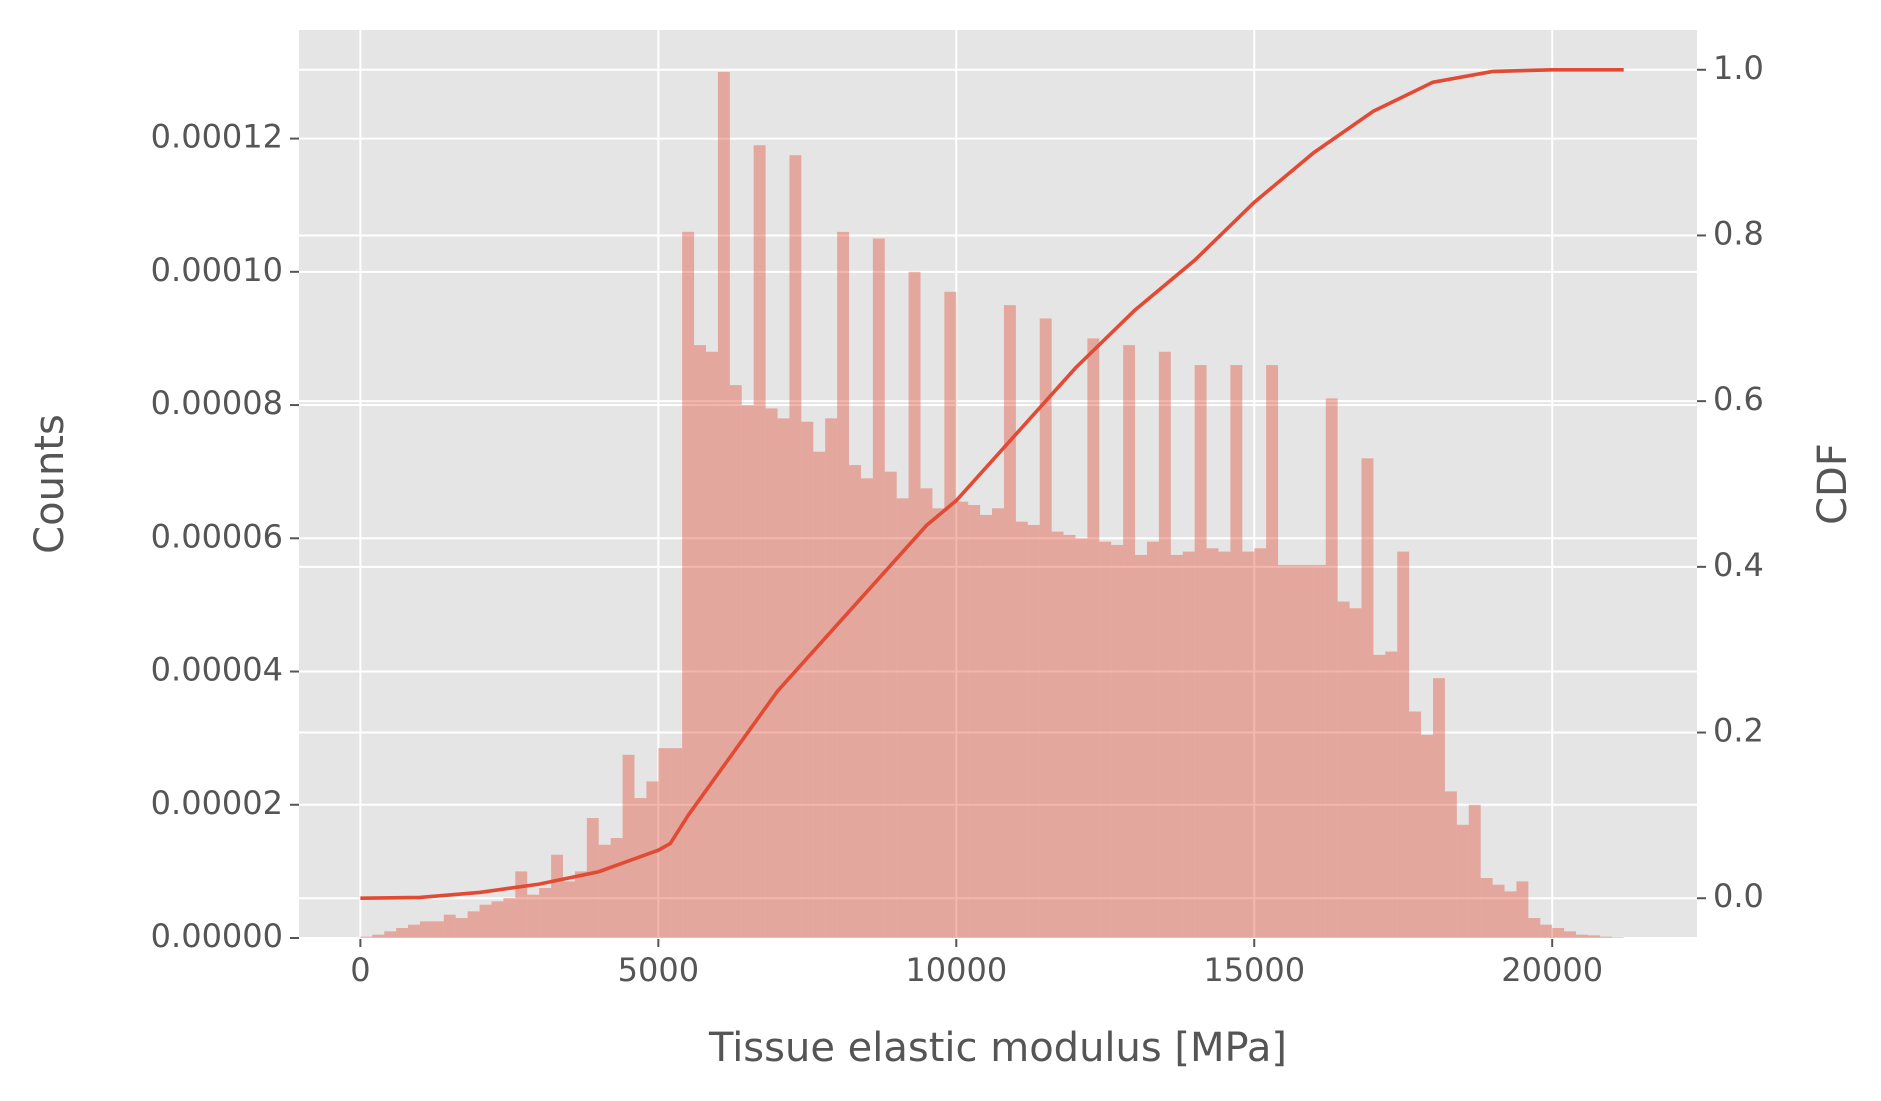  Describe the element at coordinates (1738, 731) in the screenshot. I see `y2-tick-label: 0.2` at that location.